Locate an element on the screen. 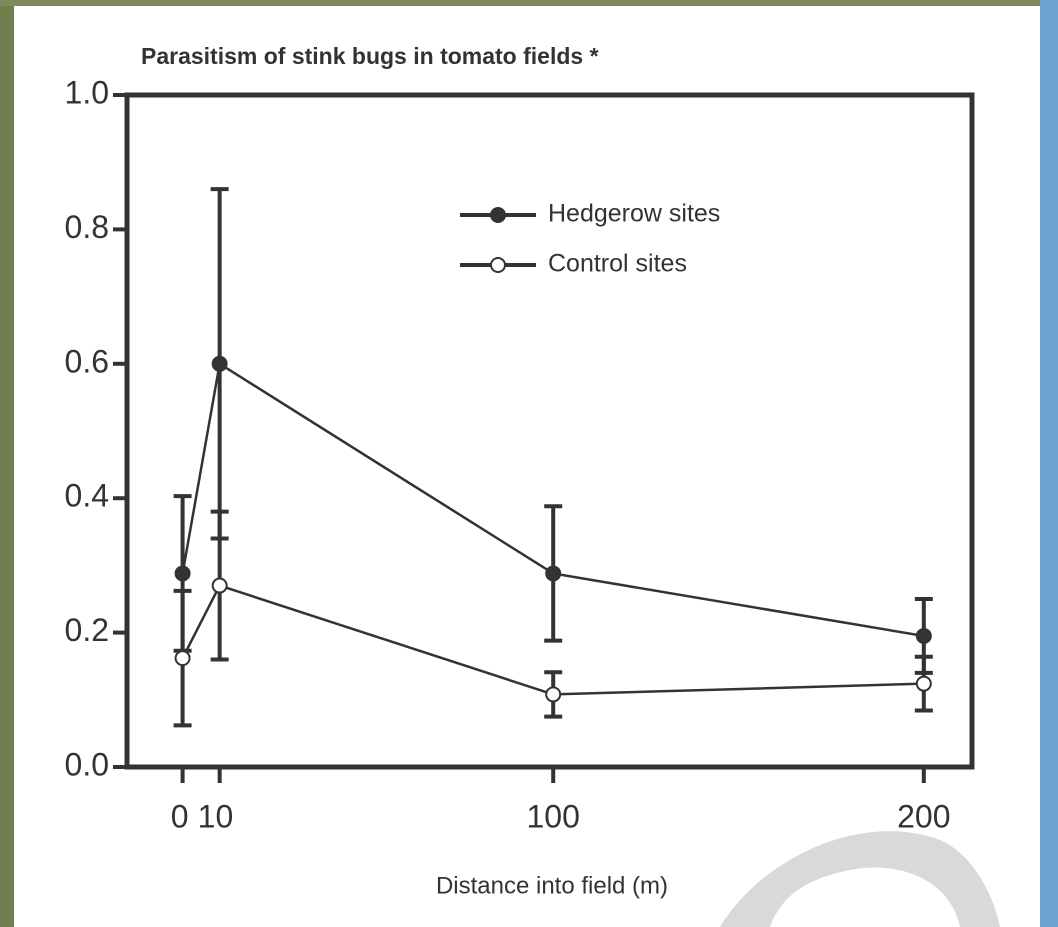 This screenshot has height=927, width=1058. x-tick-label: 0 is located at coordinates (180, 816).